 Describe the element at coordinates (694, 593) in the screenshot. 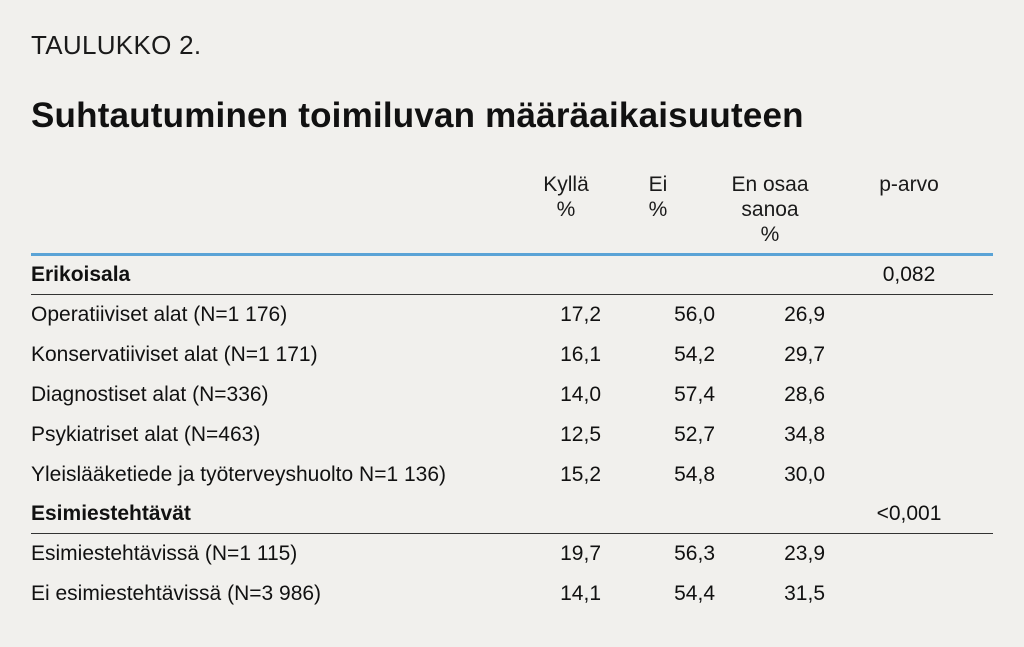

I see `cell-ei: 54,4` at that location.